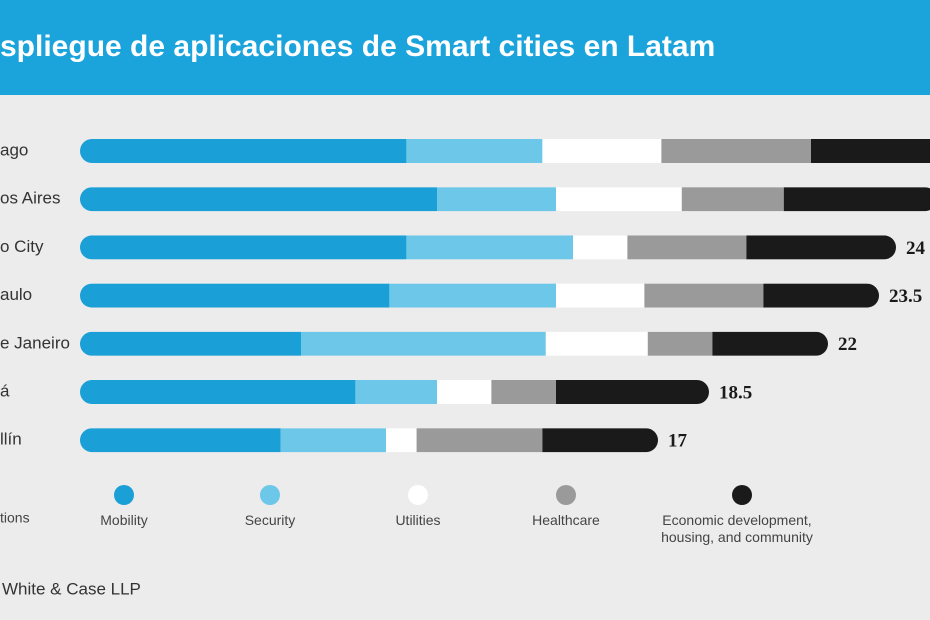  Describe the element at coordinates (5, 390) in the screenshot. I see `category-label: á` at that location.